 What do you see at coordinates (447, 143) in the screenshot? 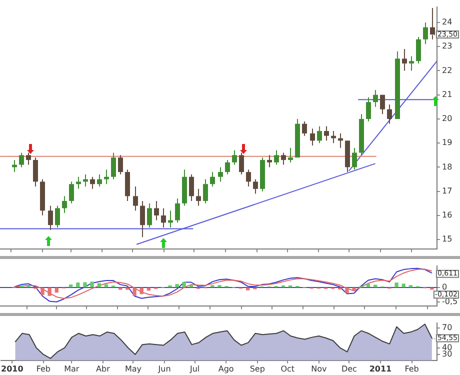
I see `y-tick-label: 19` at bounding box center [447, 143].